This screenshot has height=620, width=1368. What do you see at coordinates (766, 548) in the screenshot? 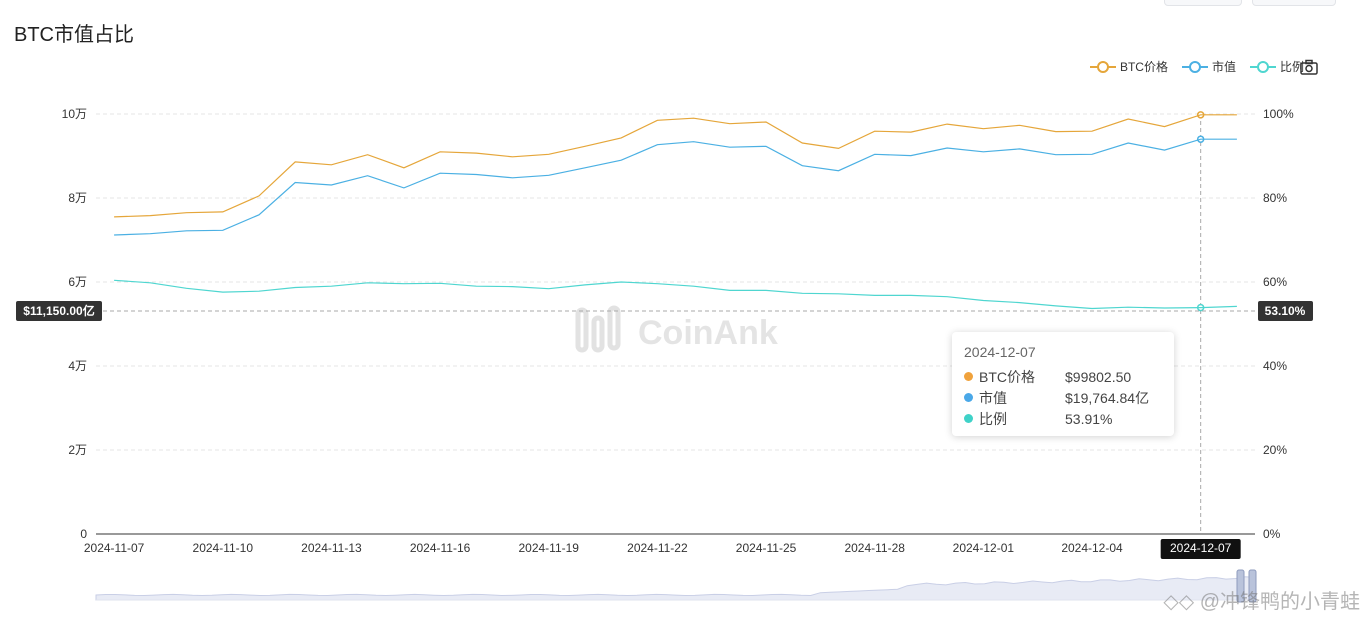
I see `x-axis-tick-label: 2024-11-25` at bounding box center [766, 548].